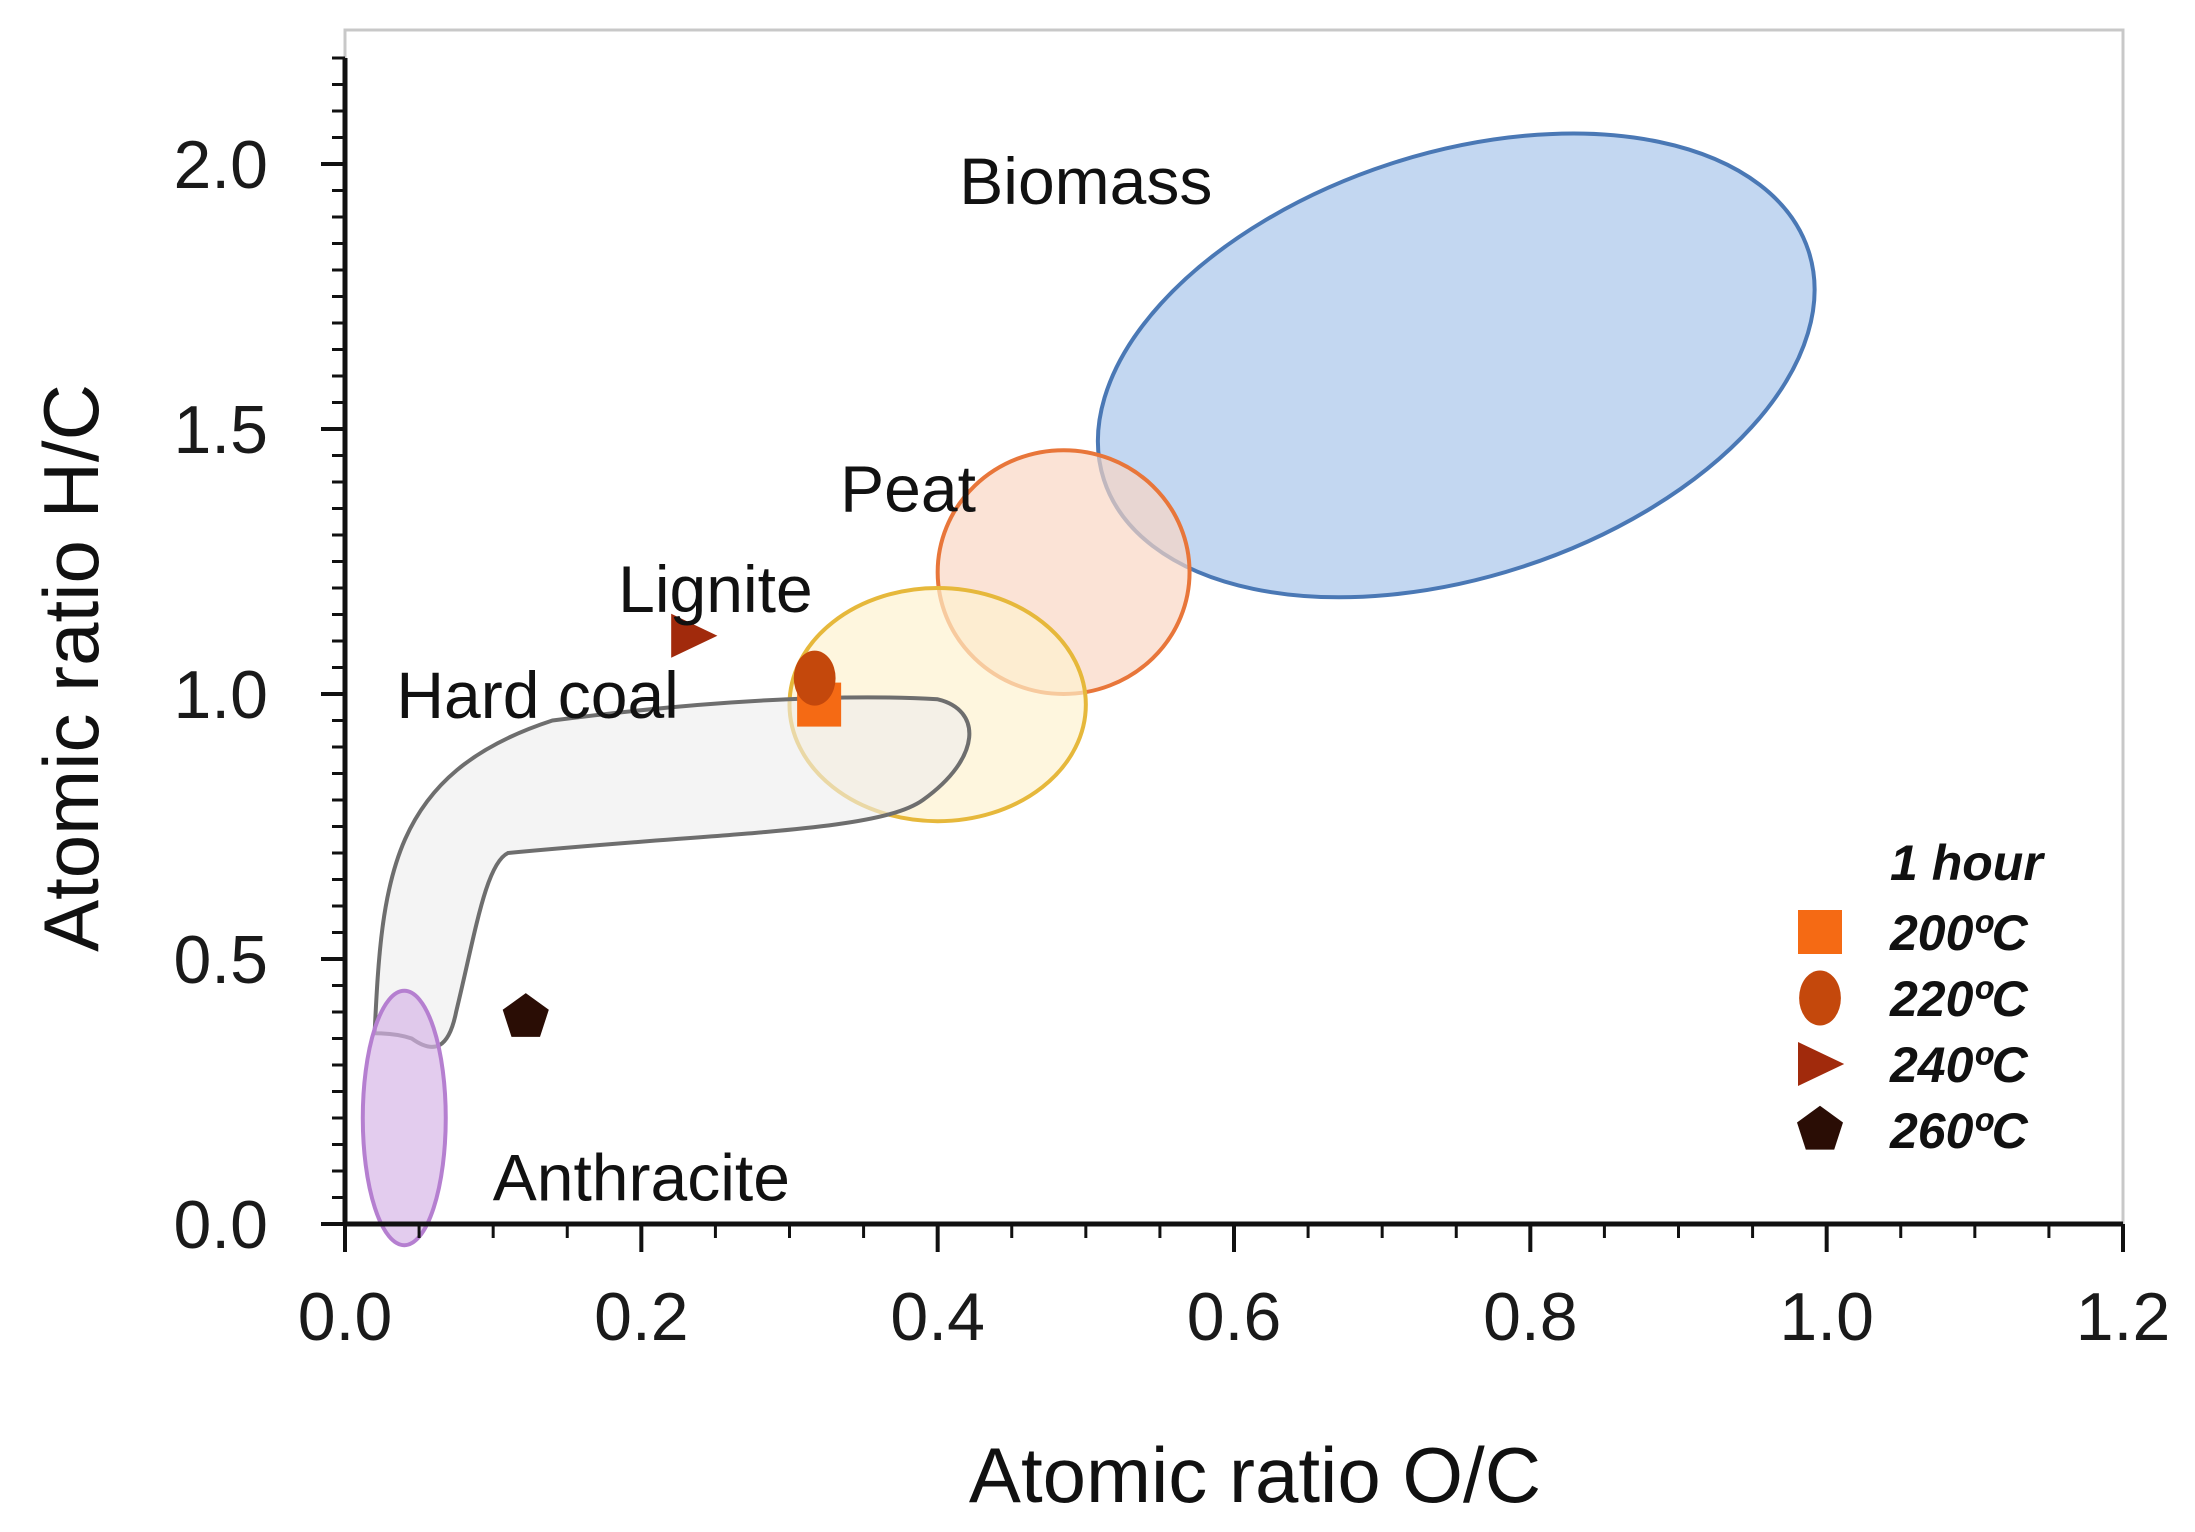  I want to click on legend-marker-220c, so click(1820, 998).